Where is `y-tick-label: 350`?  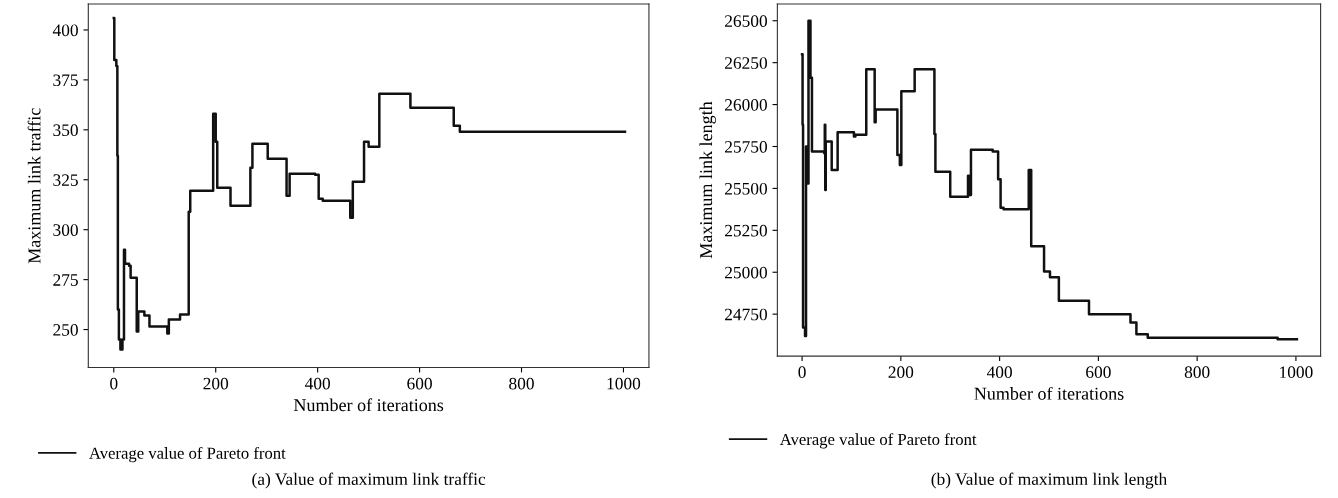 y-tick-label: 350 is located at coordinates (65, 130).